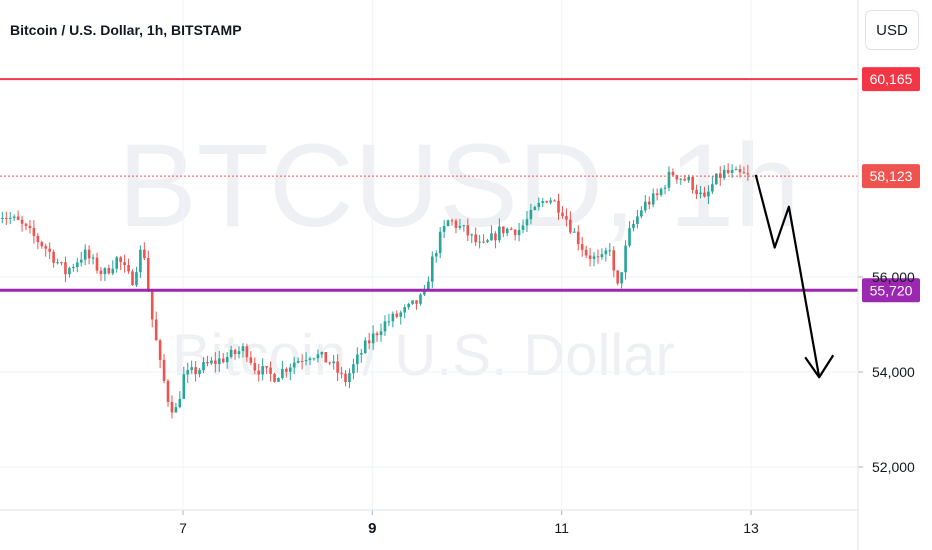 This screenshot has width=932, height=550. Describe the element at coordinates (126, 30) in the screenshot. I see `chart-title: Bitcoin / U.S. Dollar, 1h, BITSTAMP` at that location.